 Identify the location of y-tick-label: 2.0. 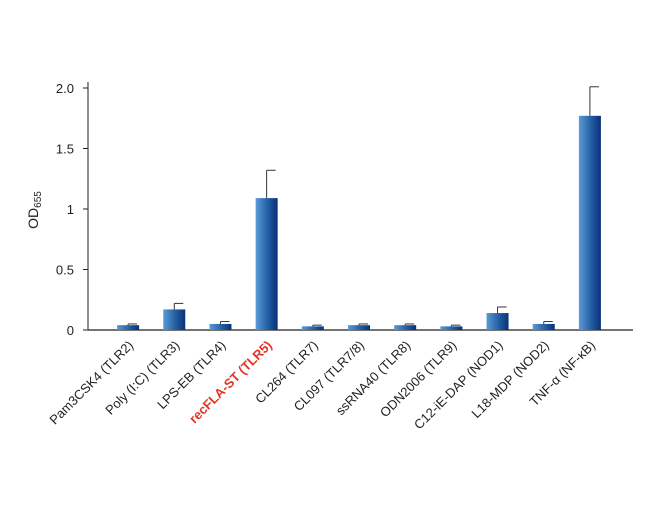
(65, 88).